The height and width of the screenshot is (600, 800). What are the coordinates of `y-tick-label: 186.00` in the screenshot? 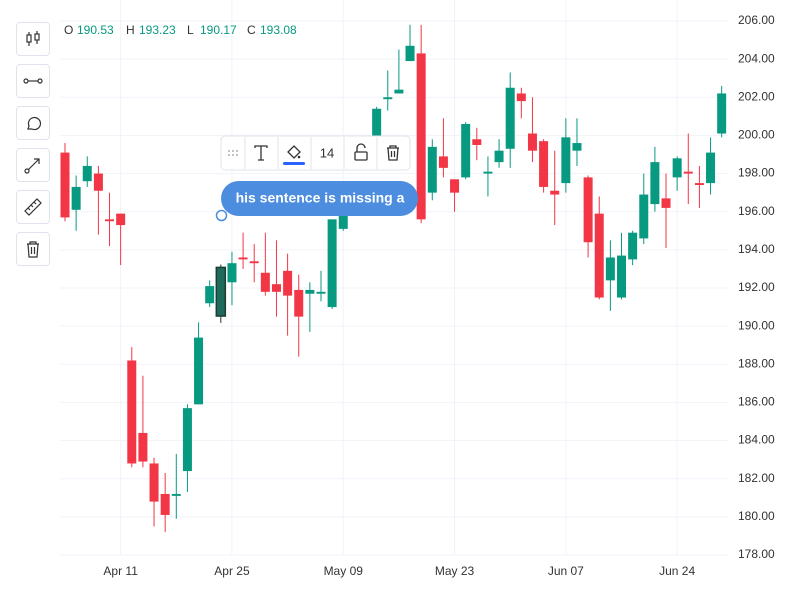 It's located at (756, 402).